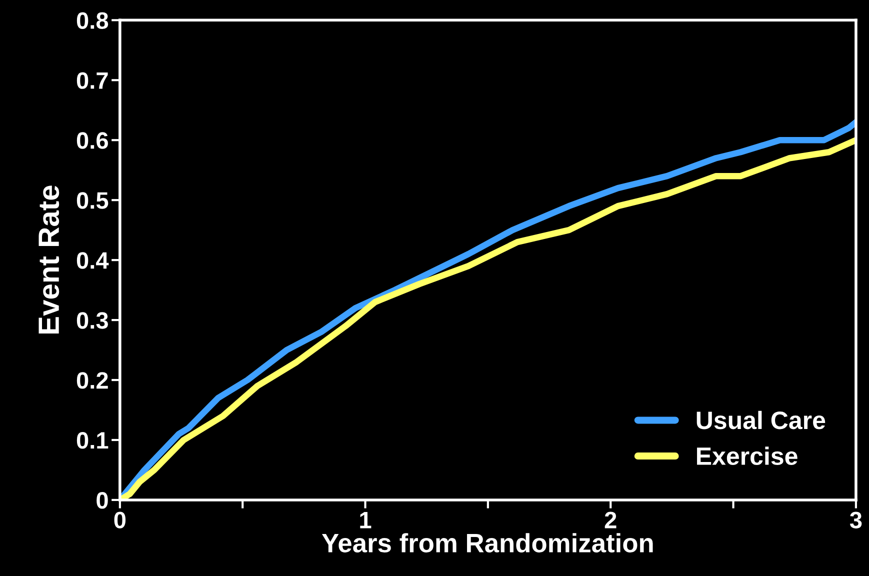 The height and width of the screenshot is (576, 869). Describe the element at coordinates (92, 380) in the screenshot. I see `y-tick-label: 0.2` at that location.